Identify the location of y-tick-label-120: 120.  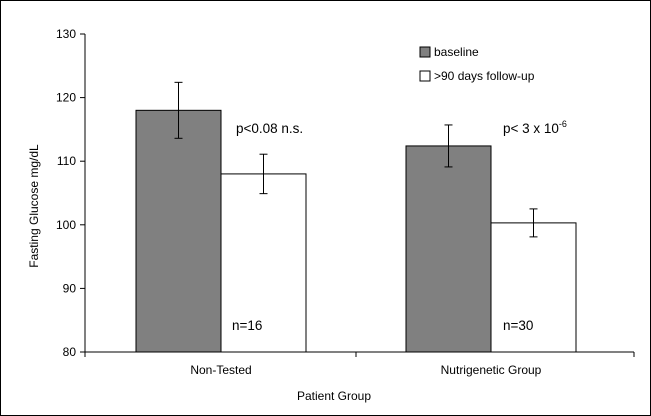
(66, 98).